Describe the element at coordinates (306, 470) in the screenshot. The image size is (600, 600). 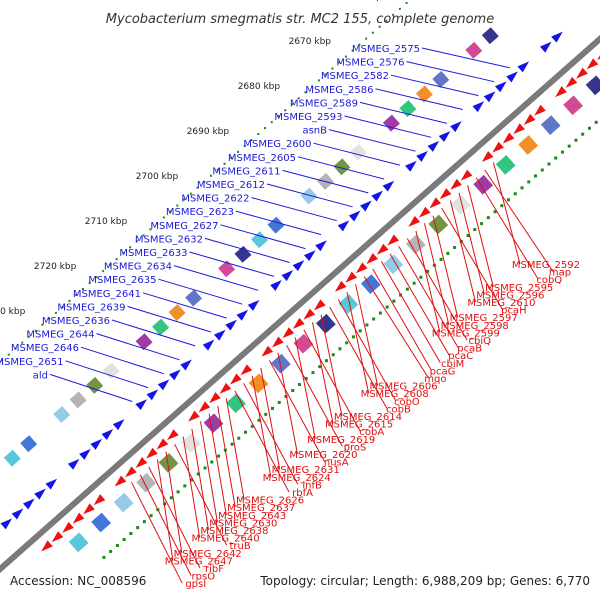
I see `minus-gene-label: MSMEG_2631` at that location.